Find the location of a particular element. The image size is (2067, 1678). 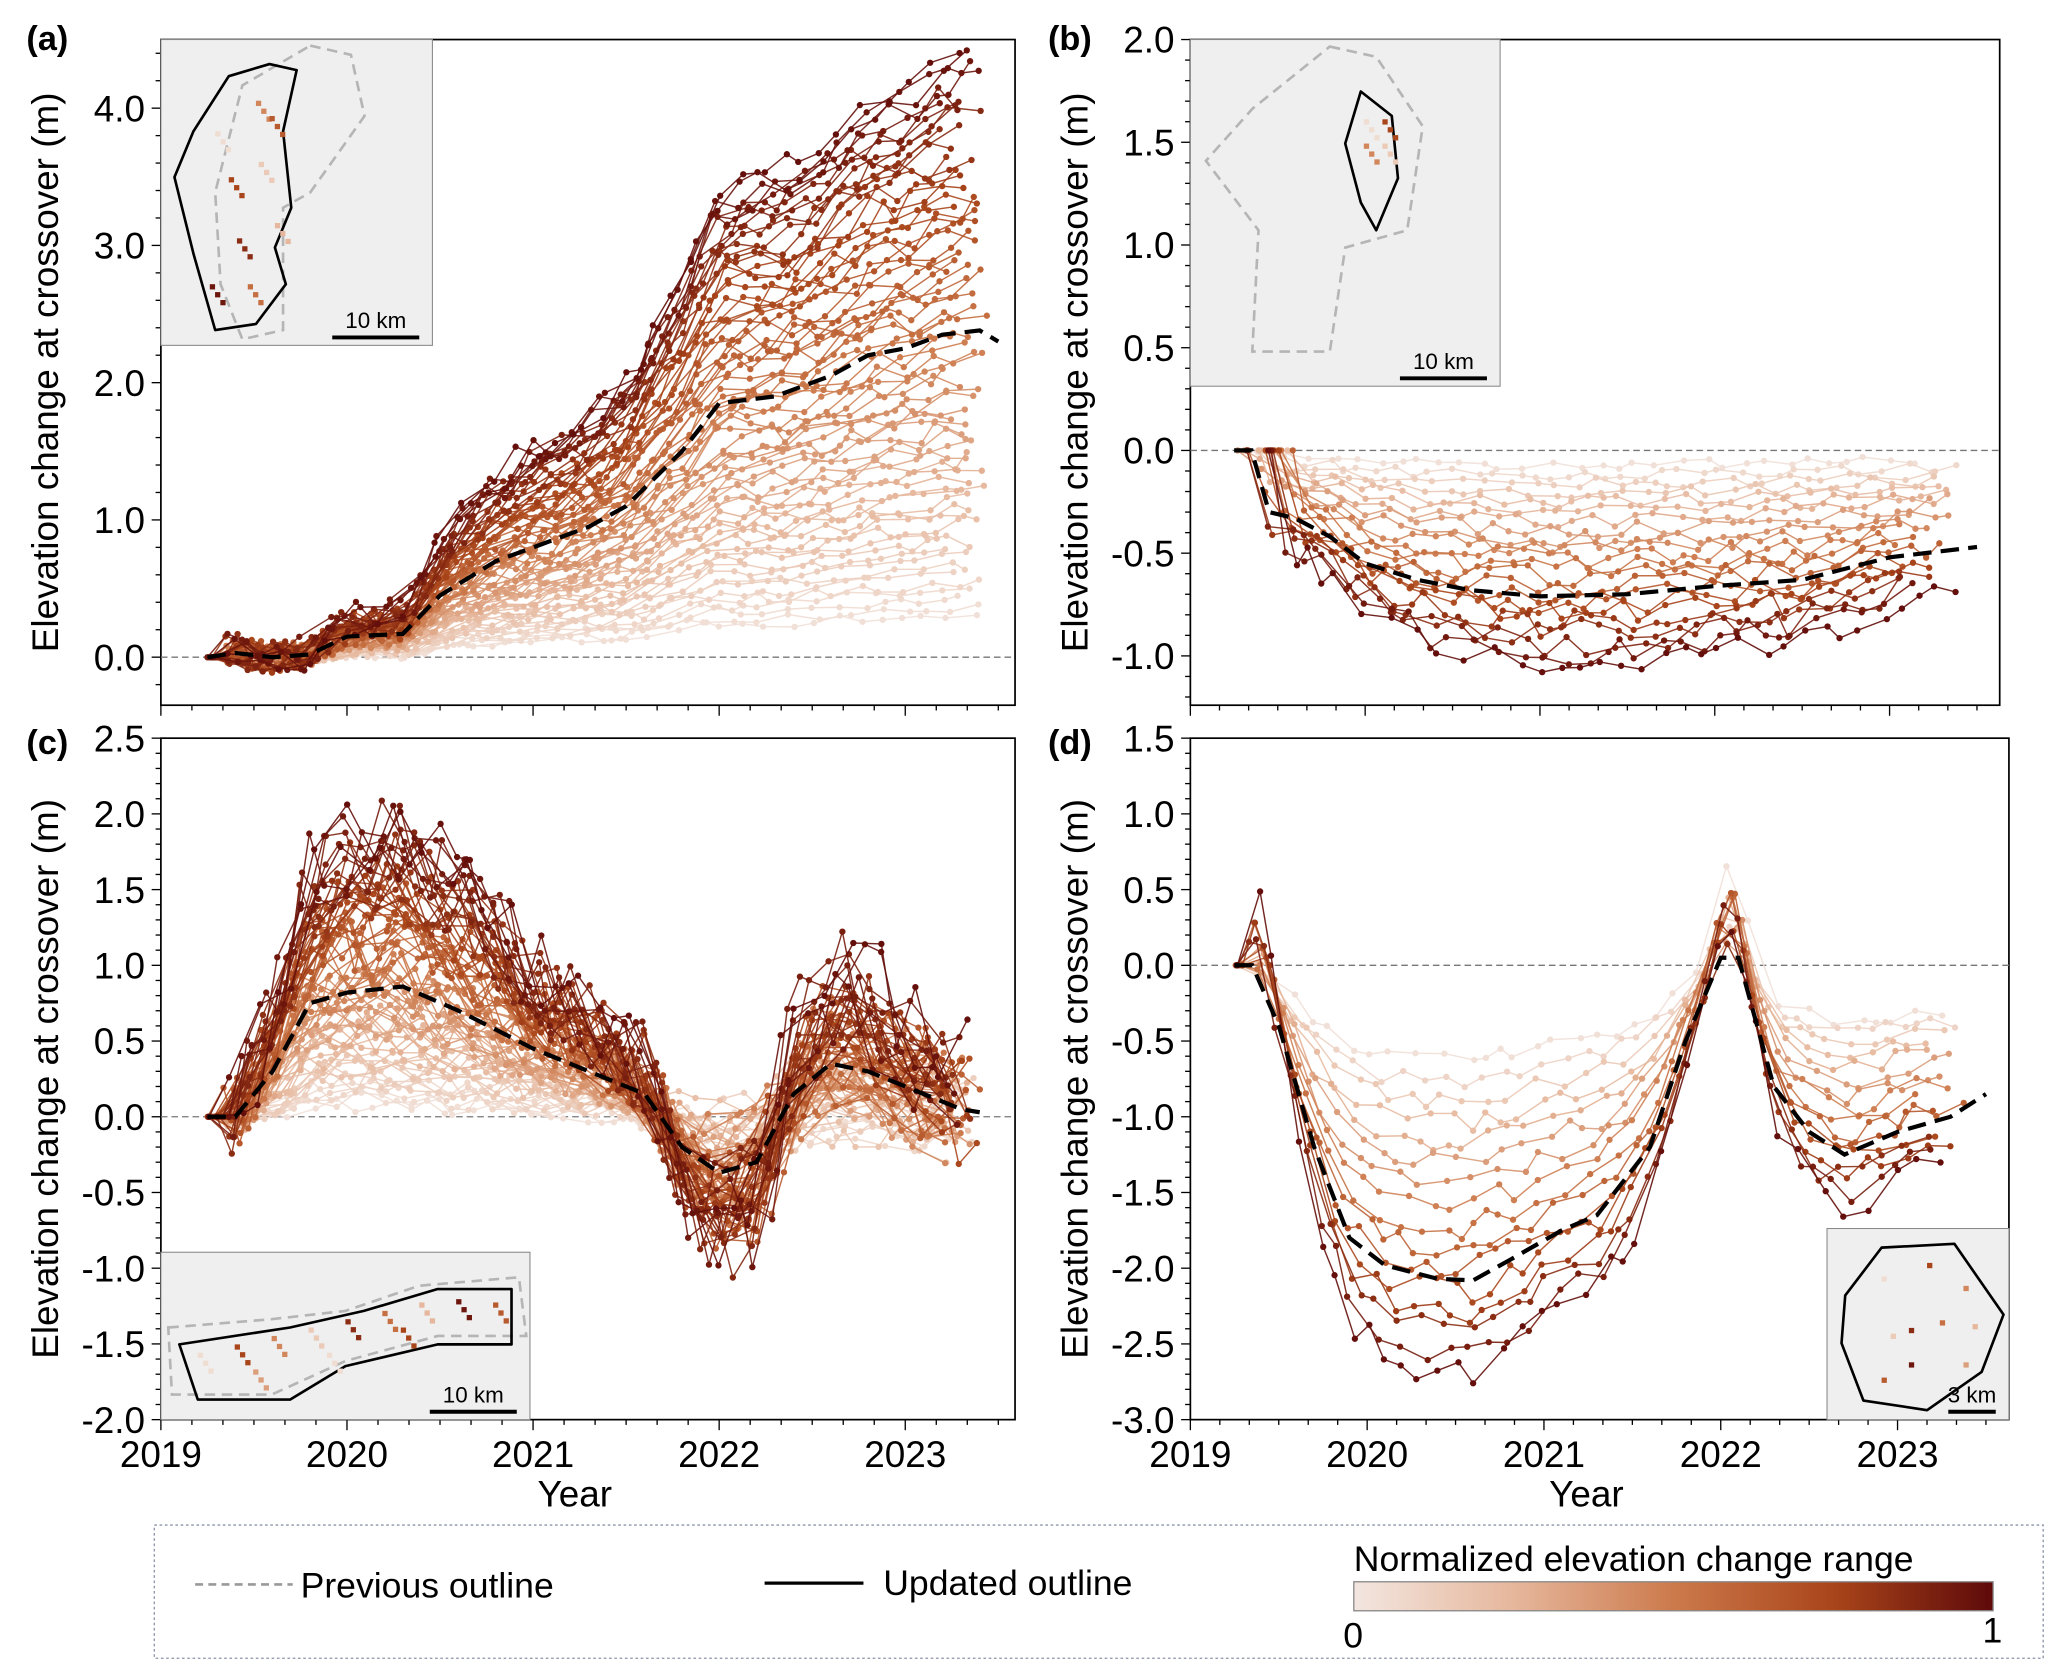

series-line is located at coordinates (588, 432).